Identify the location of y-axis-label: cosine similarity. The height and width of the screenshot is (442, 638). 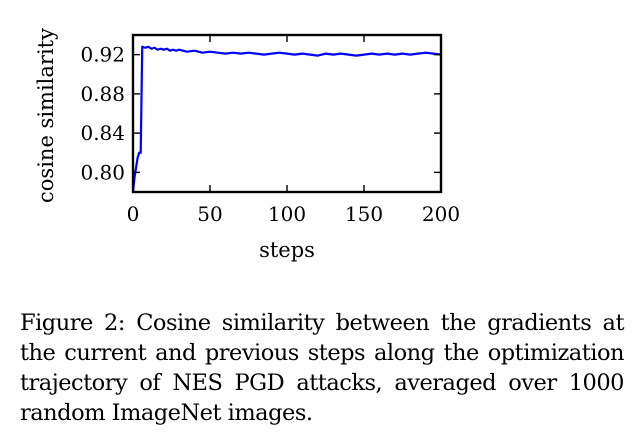
(46, 115).